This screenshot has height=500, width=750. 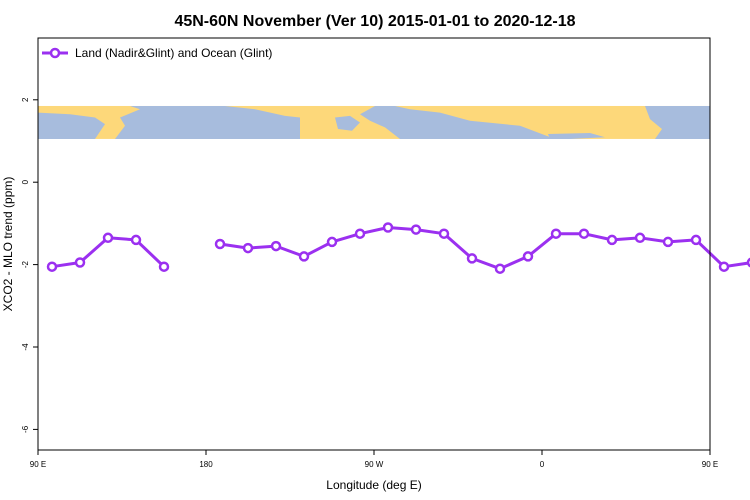 I want to click on x-axis-label: Longitude (deg E), so click(x=373, y=485).